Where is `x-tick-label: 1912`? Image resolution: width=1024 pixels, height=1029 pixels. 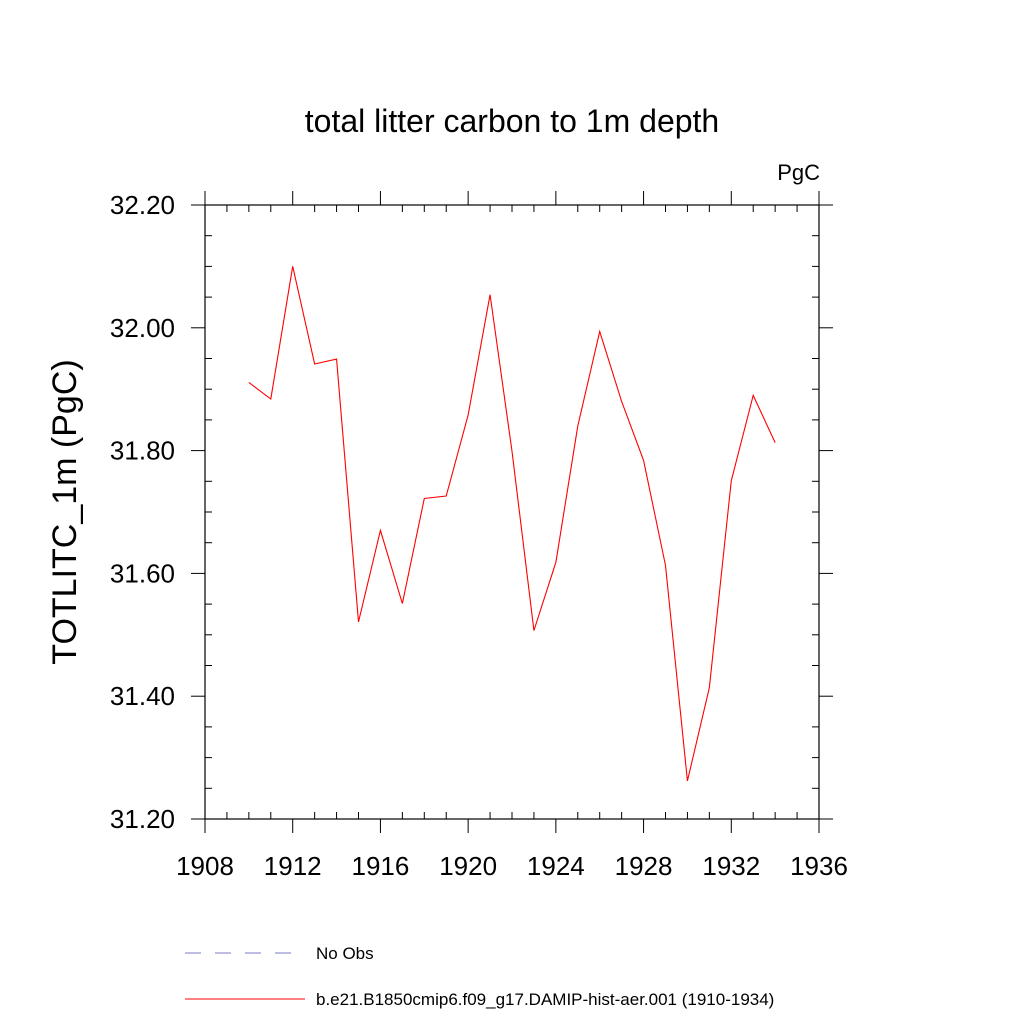
x-tick-label: 1912 is located at coordinates (293, 866).